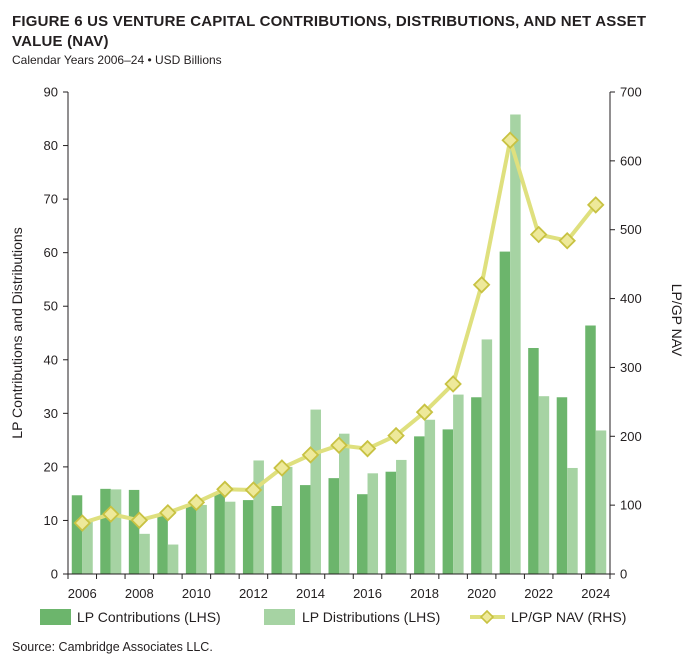  Describe the element at coordinates (144, 553) in the screenshot. I see `distribution-bar-2008` at that location.